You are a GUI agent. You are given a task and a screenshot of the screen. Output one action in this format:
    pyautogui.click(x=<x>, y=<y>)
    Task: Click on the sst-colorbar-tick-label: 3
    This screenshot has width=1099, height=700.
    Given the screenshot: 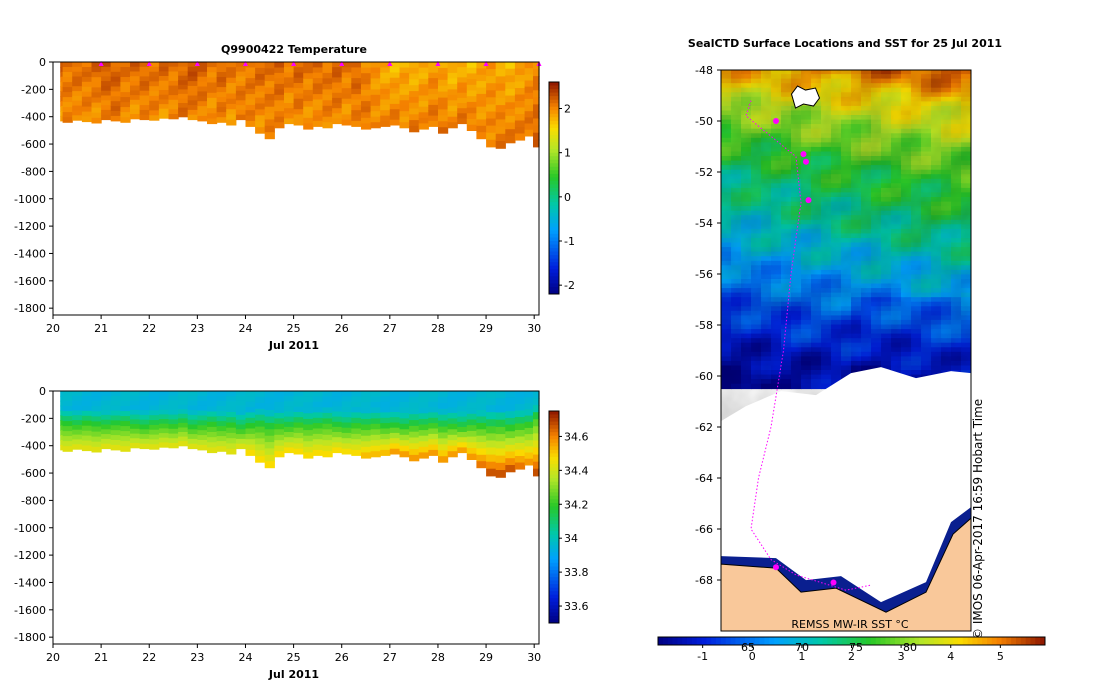 What is the action you would take?
    pyautogui.click(x=901, y=656)
    